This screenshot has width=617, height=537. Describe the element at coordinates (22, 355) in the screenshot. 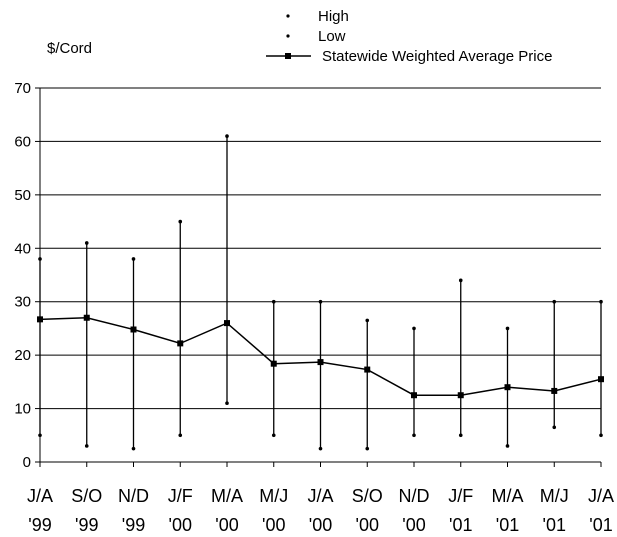

I see `y-tick-label-20: 20` at that location.